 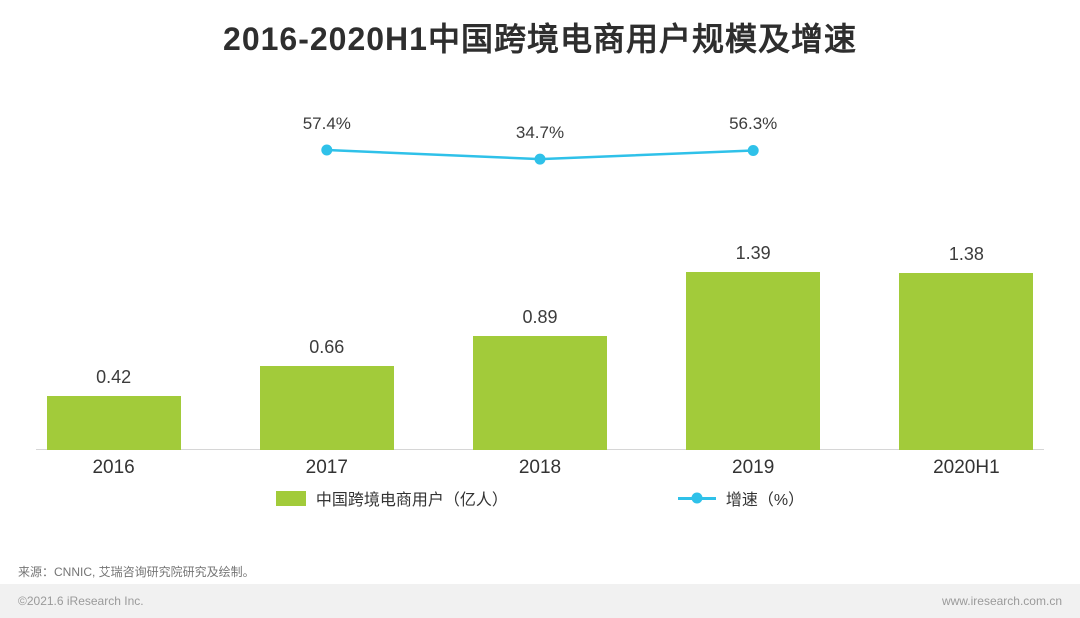 What do you see at coordinates (753, 361) in the screenshot?
I see `bar-2019` at bounding box center [753, 361].